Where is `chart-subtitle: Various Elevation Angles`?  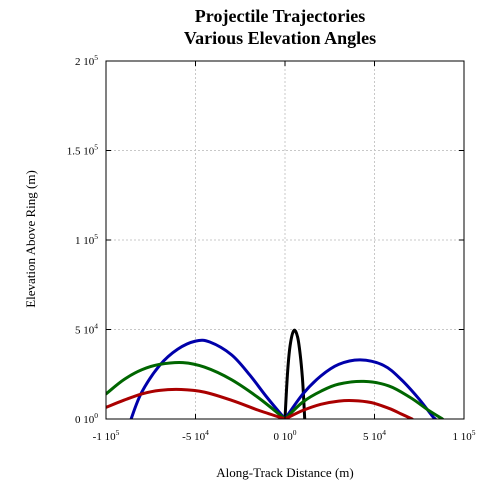 chart-subtitle: Various Elevation Angles is located at coordinates (280, 38).